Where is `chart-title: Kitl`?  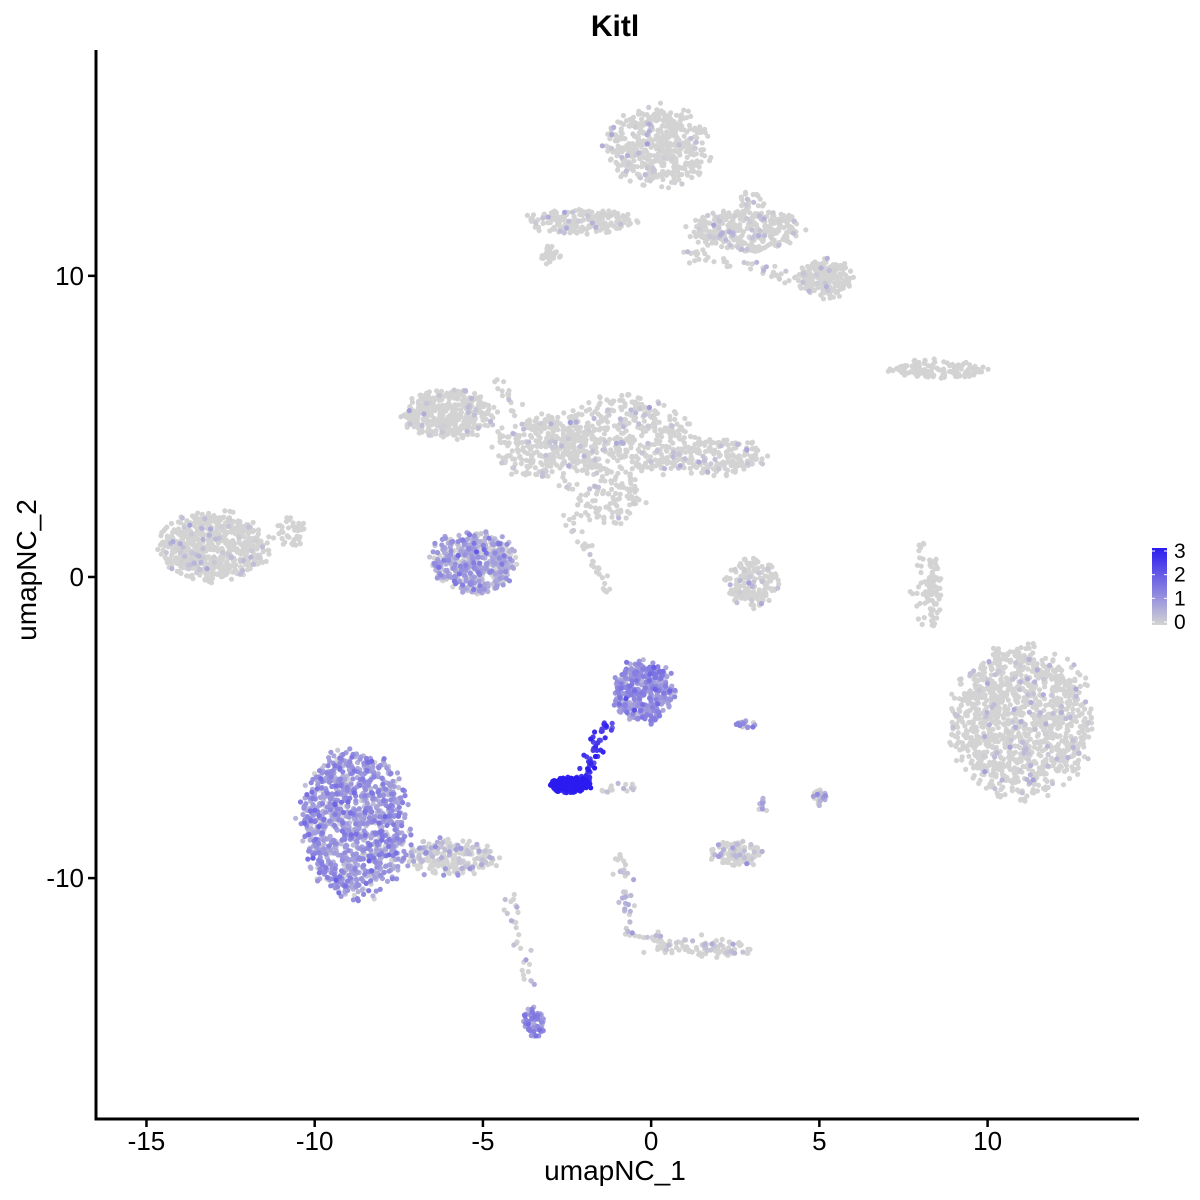
chart-title: Kitl is located at coordinates (615, 26).